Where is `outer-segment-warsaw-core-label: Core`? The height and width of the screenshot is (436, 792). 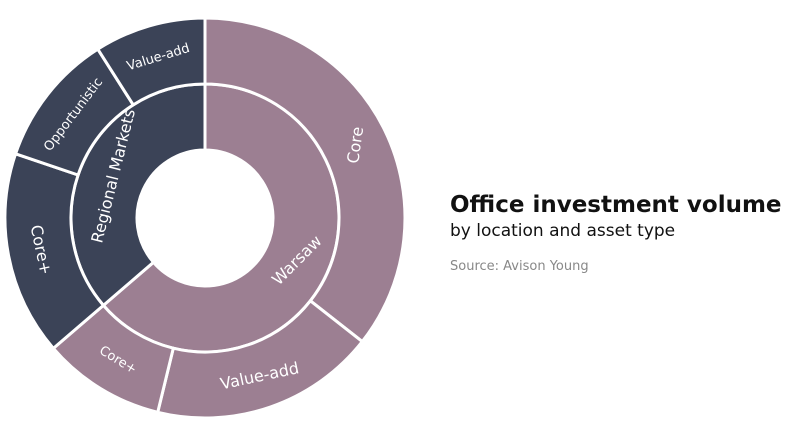 outer-segment-warsaw-core-label: Core is located at coordinates (355, 144).